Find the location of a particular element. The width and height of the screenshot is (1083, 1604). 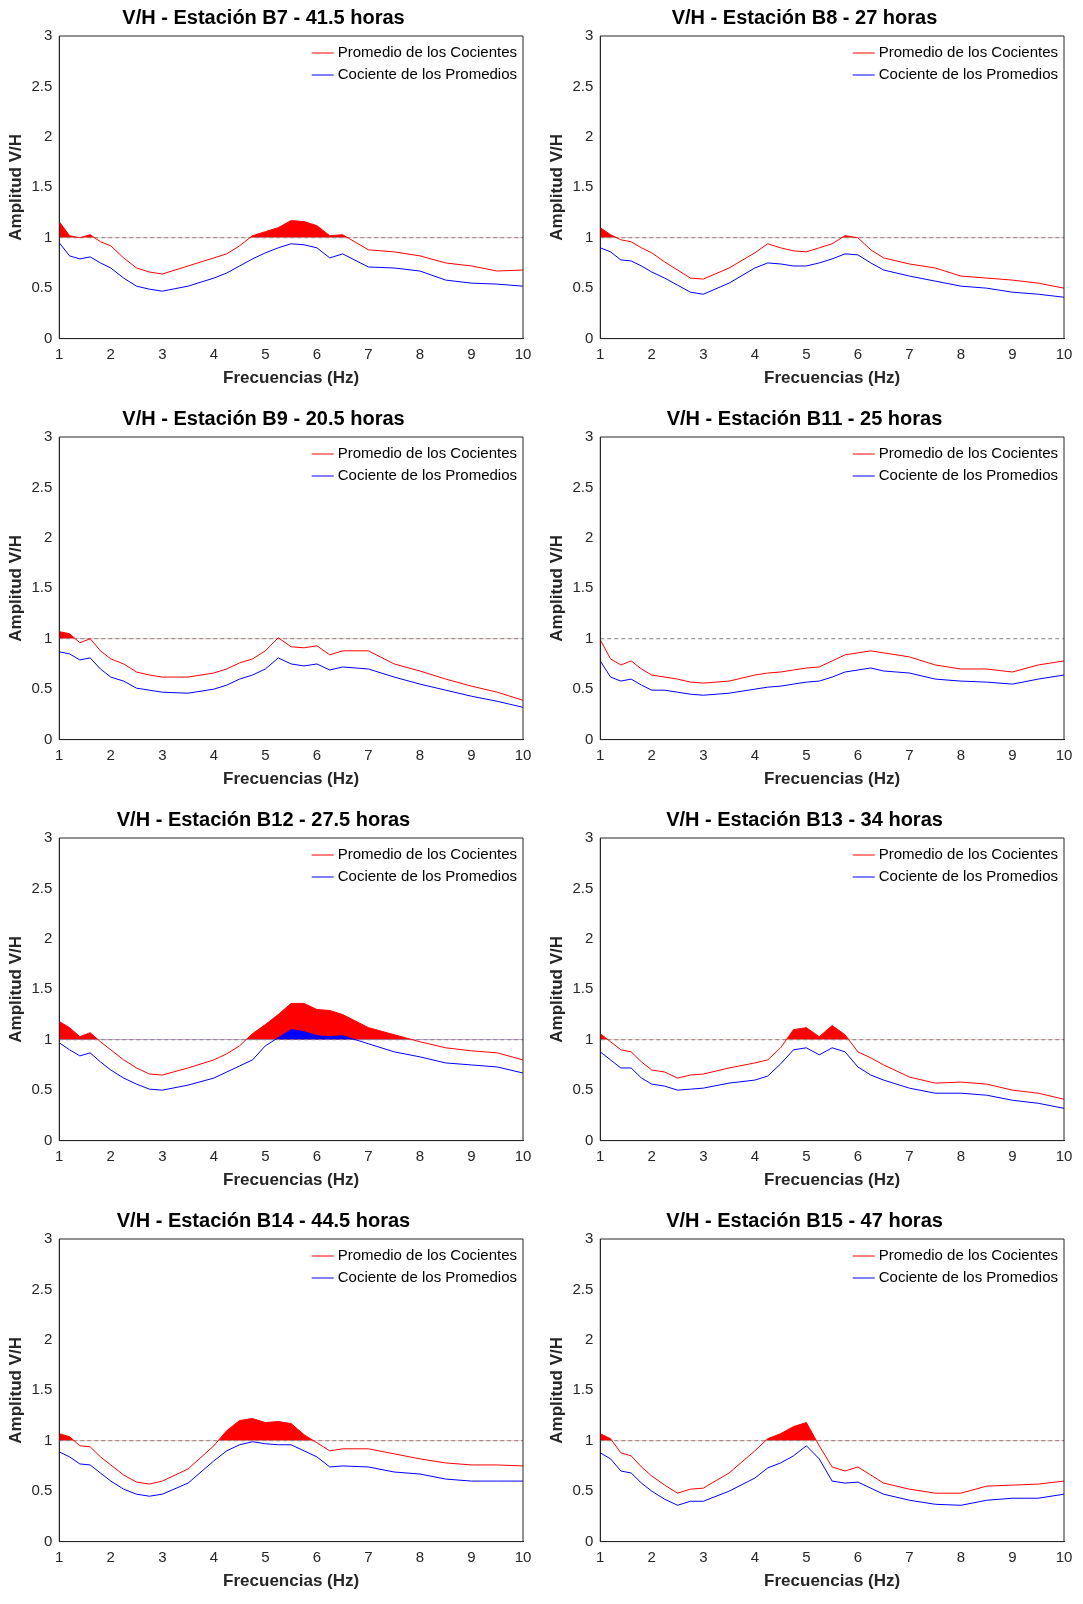

chart-title: V/H - Estación B9 - 20.5 horas is located at coordinates (263, 417).